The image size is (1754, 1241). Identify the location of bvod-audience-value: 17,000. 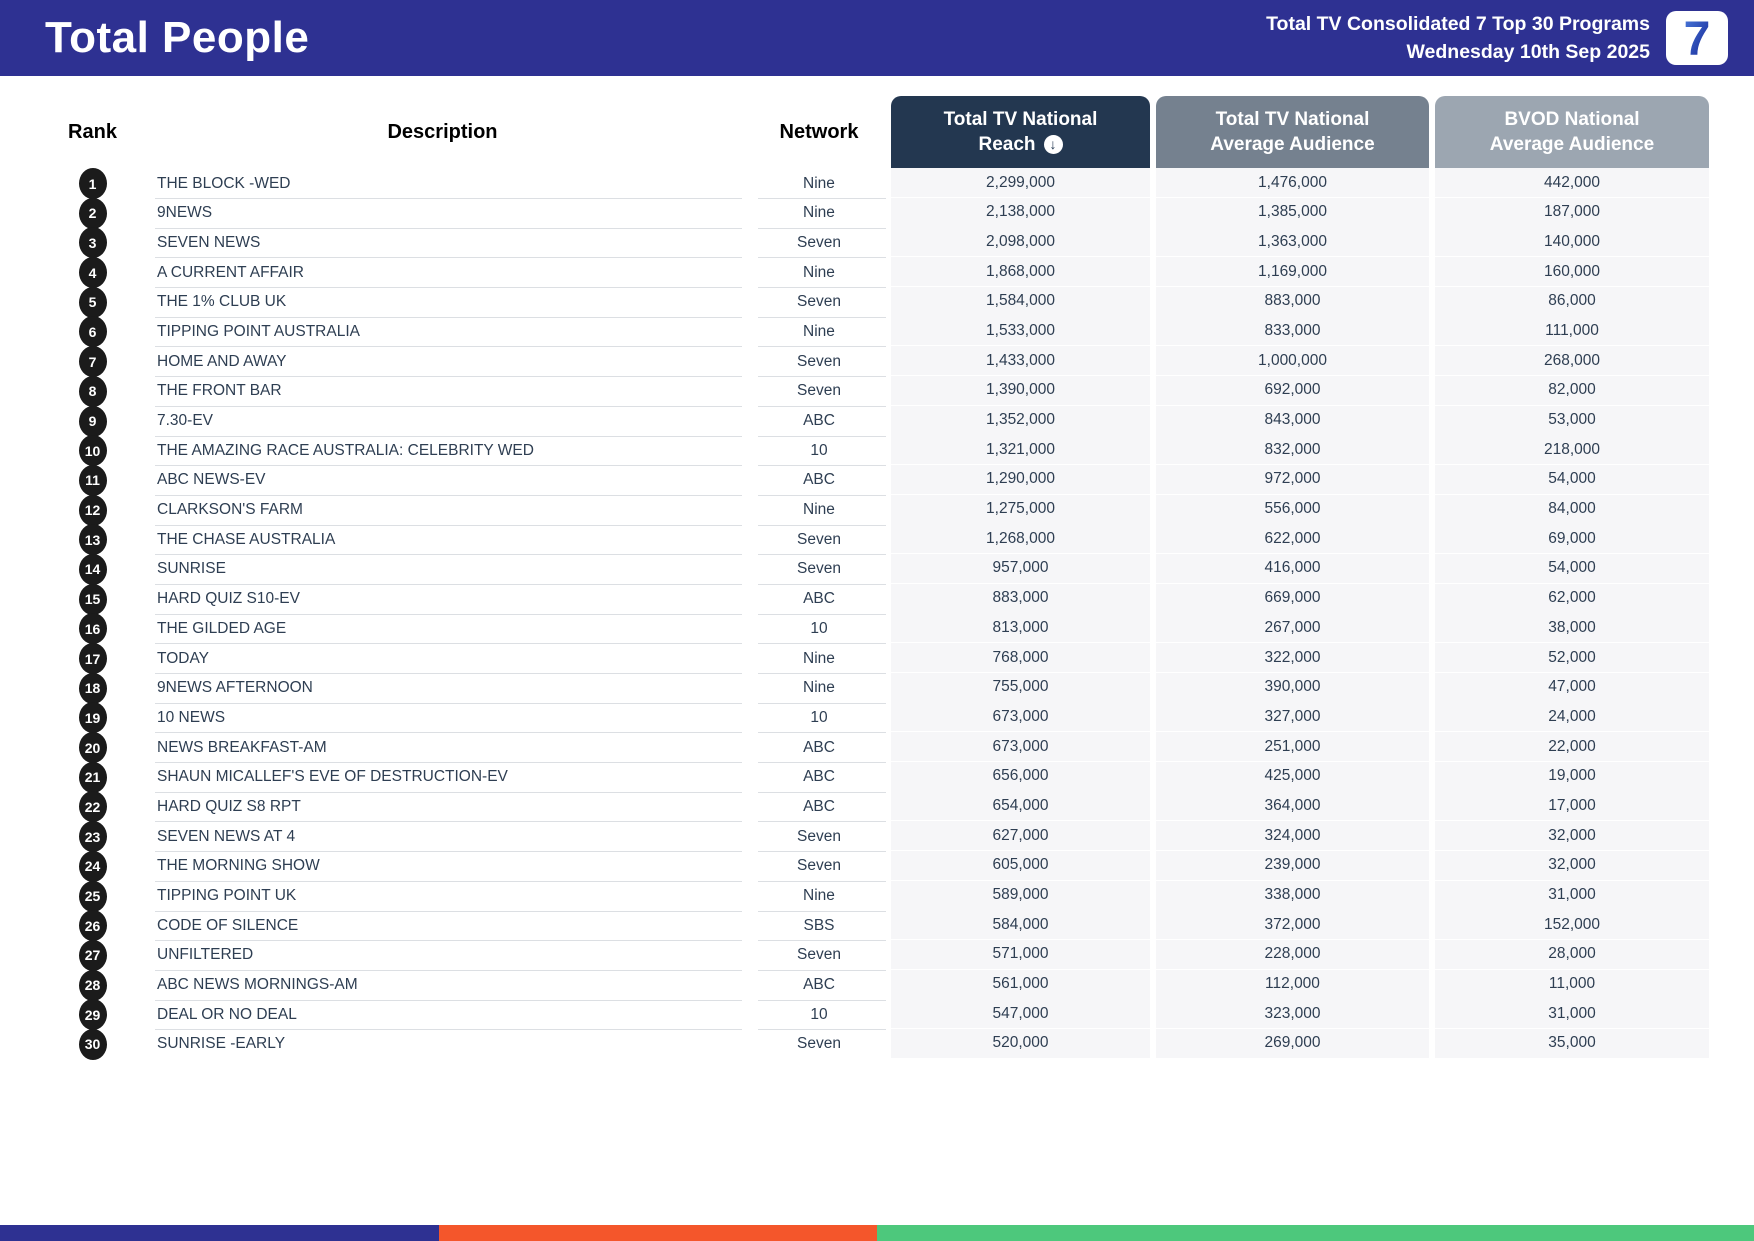
(1572, 807).